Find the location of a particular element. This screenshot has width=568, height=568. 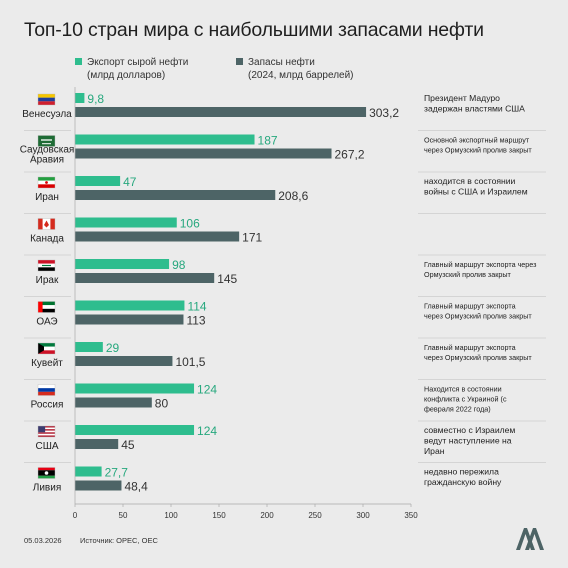

country-note: Главный маршрут экспорта через is located at coordinates (480, 264).